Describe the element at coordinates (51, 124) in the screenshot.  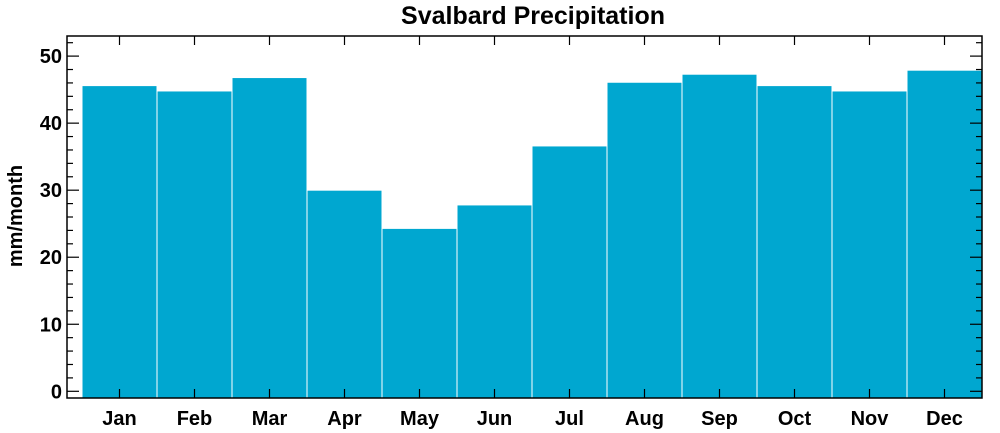
I see `y-tick-label: 40` at that location.